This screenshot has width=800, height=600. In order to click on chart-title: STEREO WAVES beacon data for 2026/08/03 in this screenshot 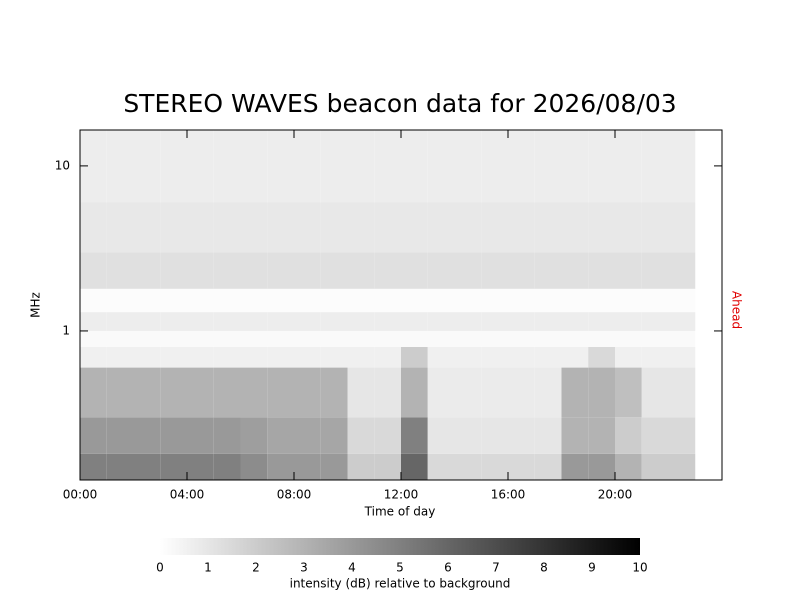, I will do `click(399, 103)`.